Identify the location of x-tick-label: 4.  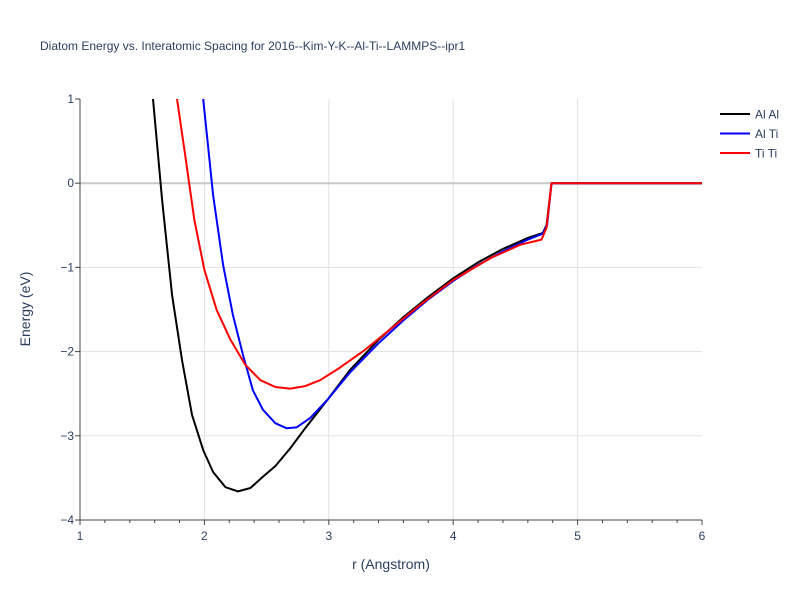
(453, 536).